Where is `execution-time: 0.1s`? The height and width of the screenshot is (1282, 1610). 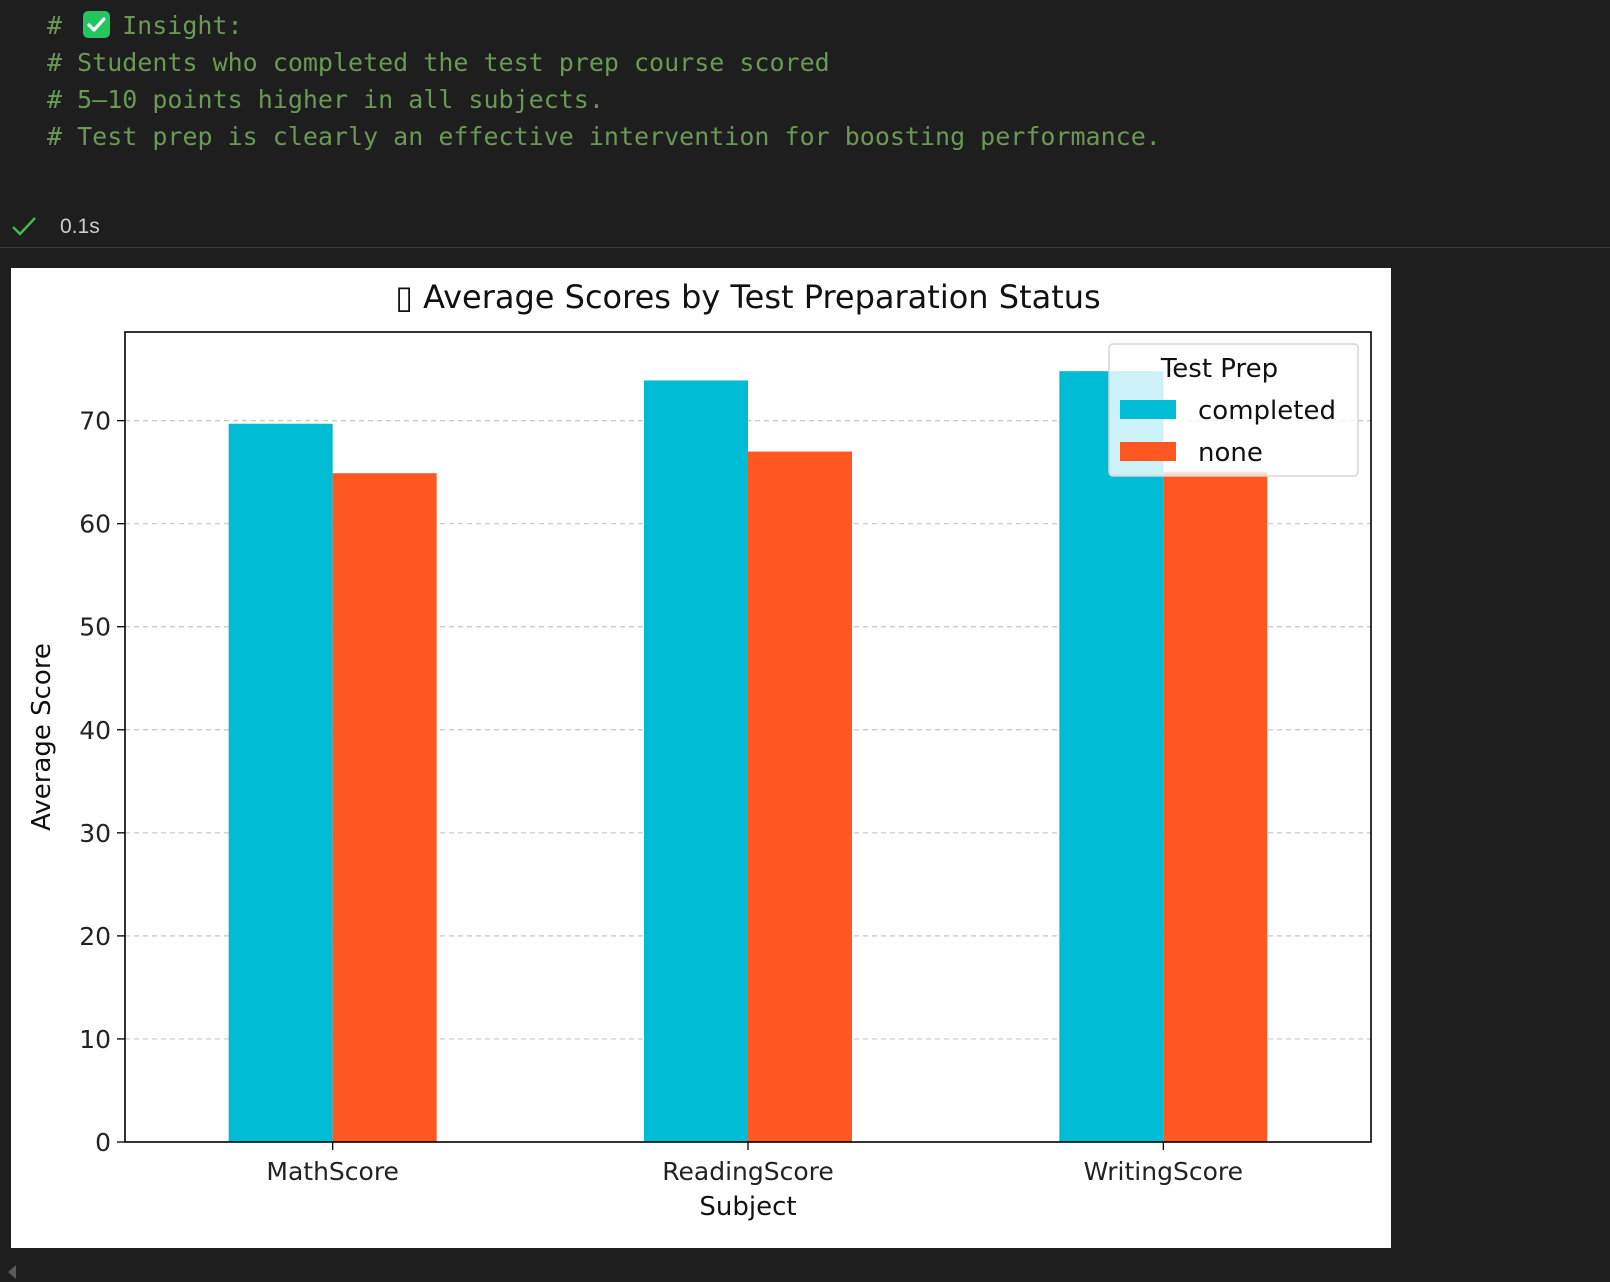 execution-time: 0.1s is located at coordinates (80, 226).